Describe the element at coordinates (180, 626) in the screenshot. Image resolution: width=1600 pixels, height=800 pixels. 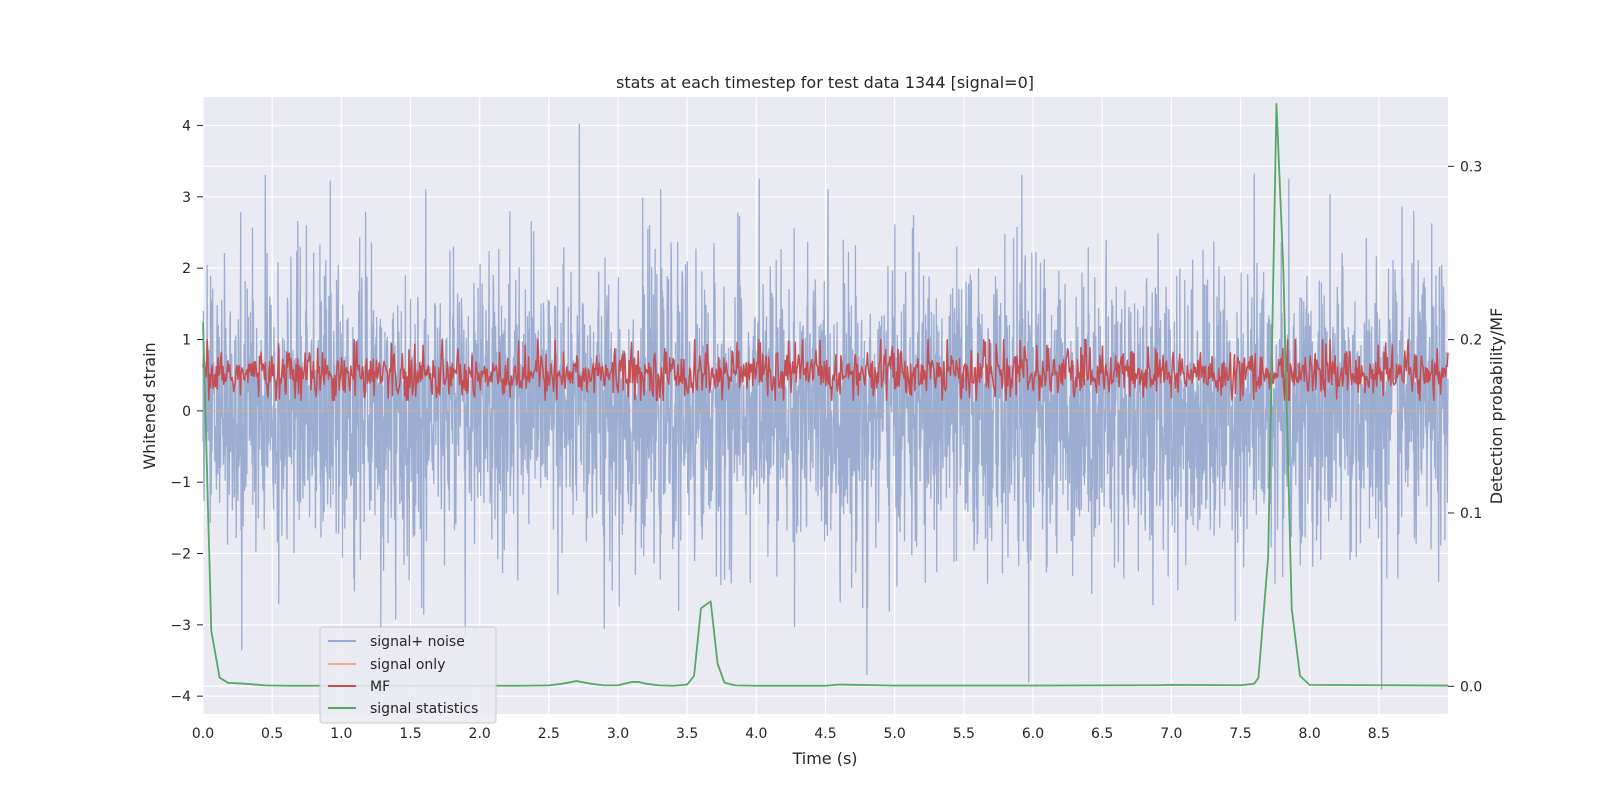
I see `y-tick-label: −3` at that location.